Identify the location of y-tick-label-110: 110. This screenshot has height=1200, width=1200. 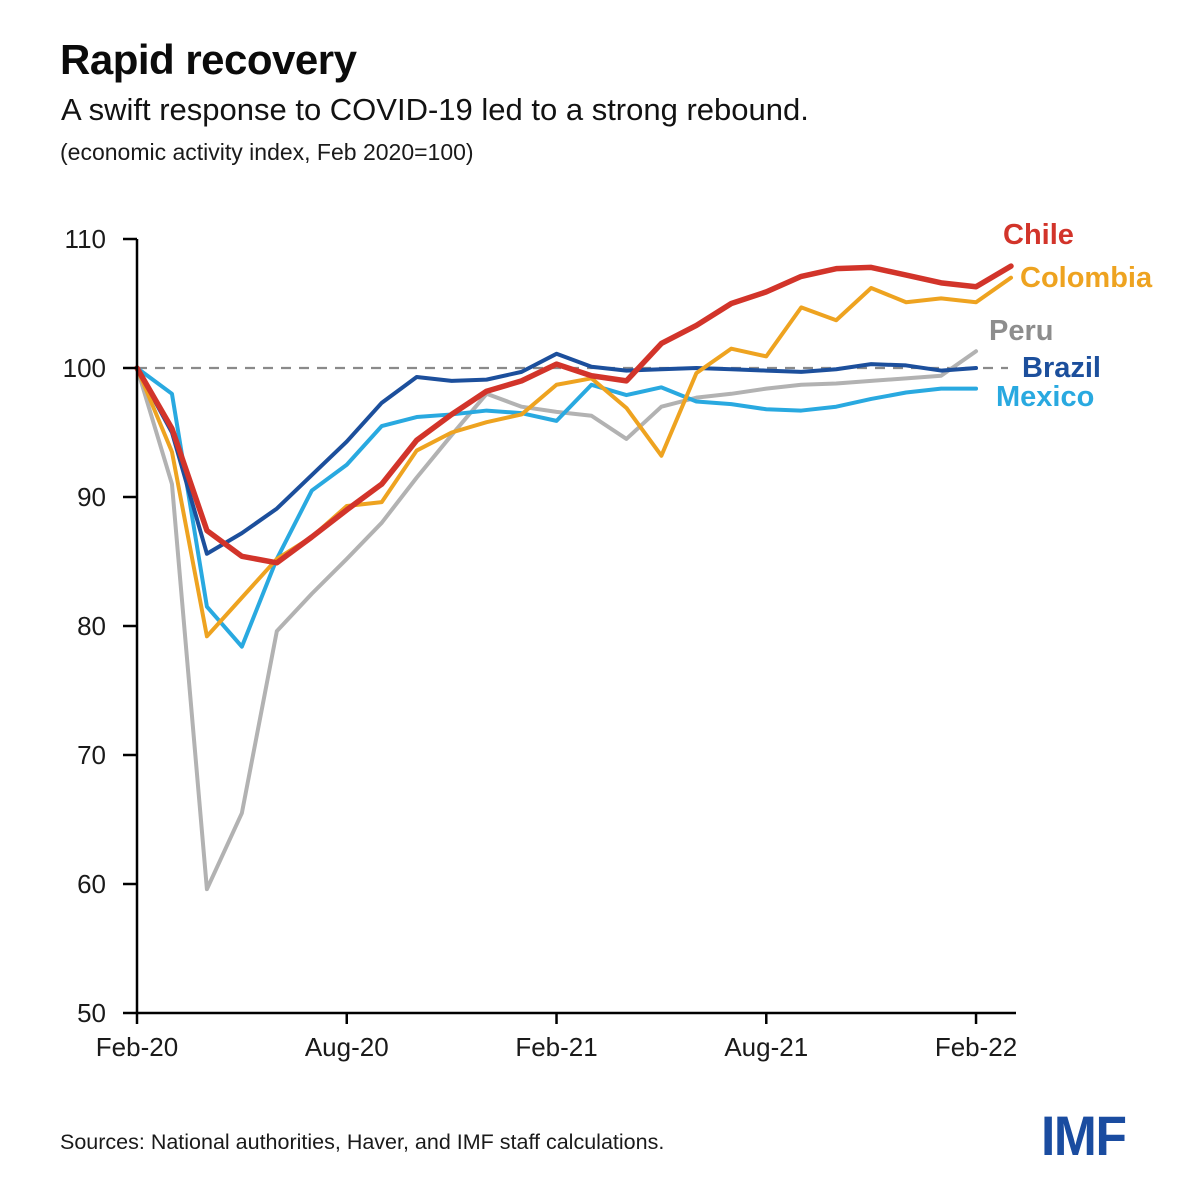
(85, 239).